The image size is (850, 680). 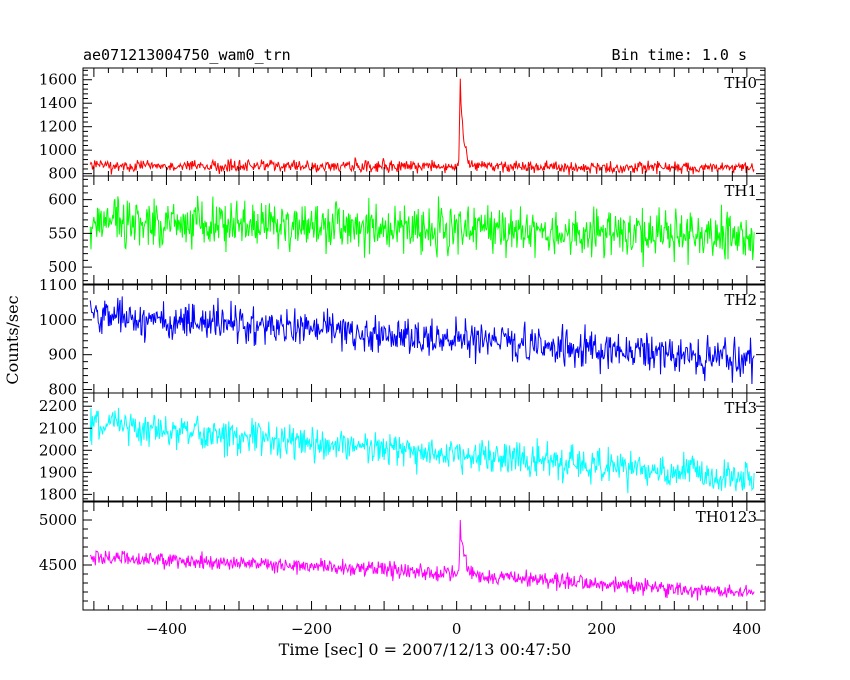 I want to click on bin-time-label: Bin time: 1.0 s, so click(x=679, y=55).